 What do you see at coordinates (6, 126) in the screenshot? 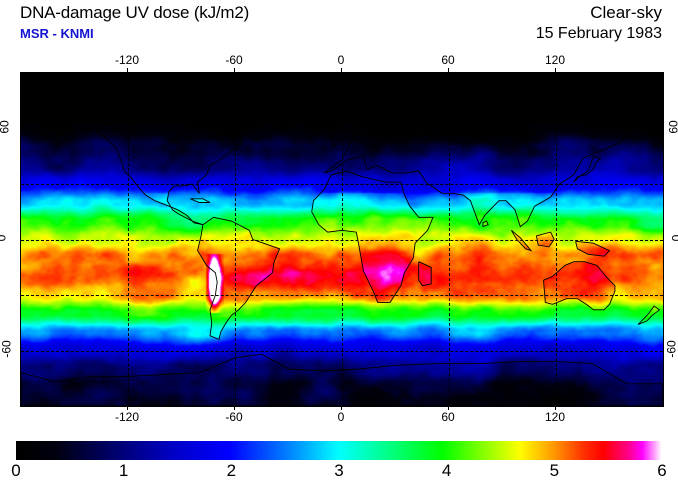
I see `y-tick-label-left-60: 60` at bounding box center [6, 126].